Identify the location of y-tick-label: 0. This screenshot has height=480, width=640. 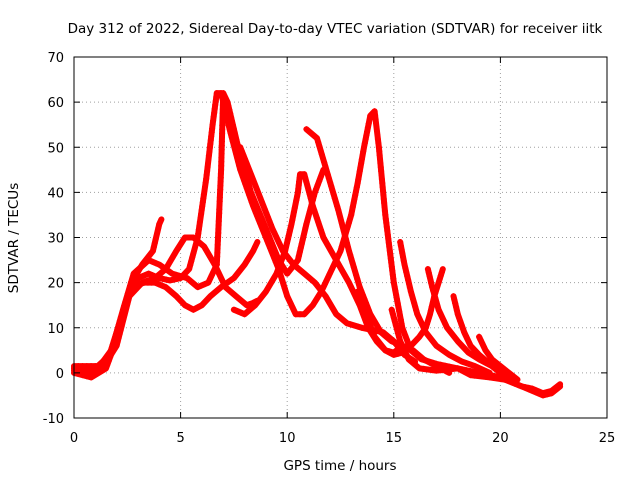
(60, 374).